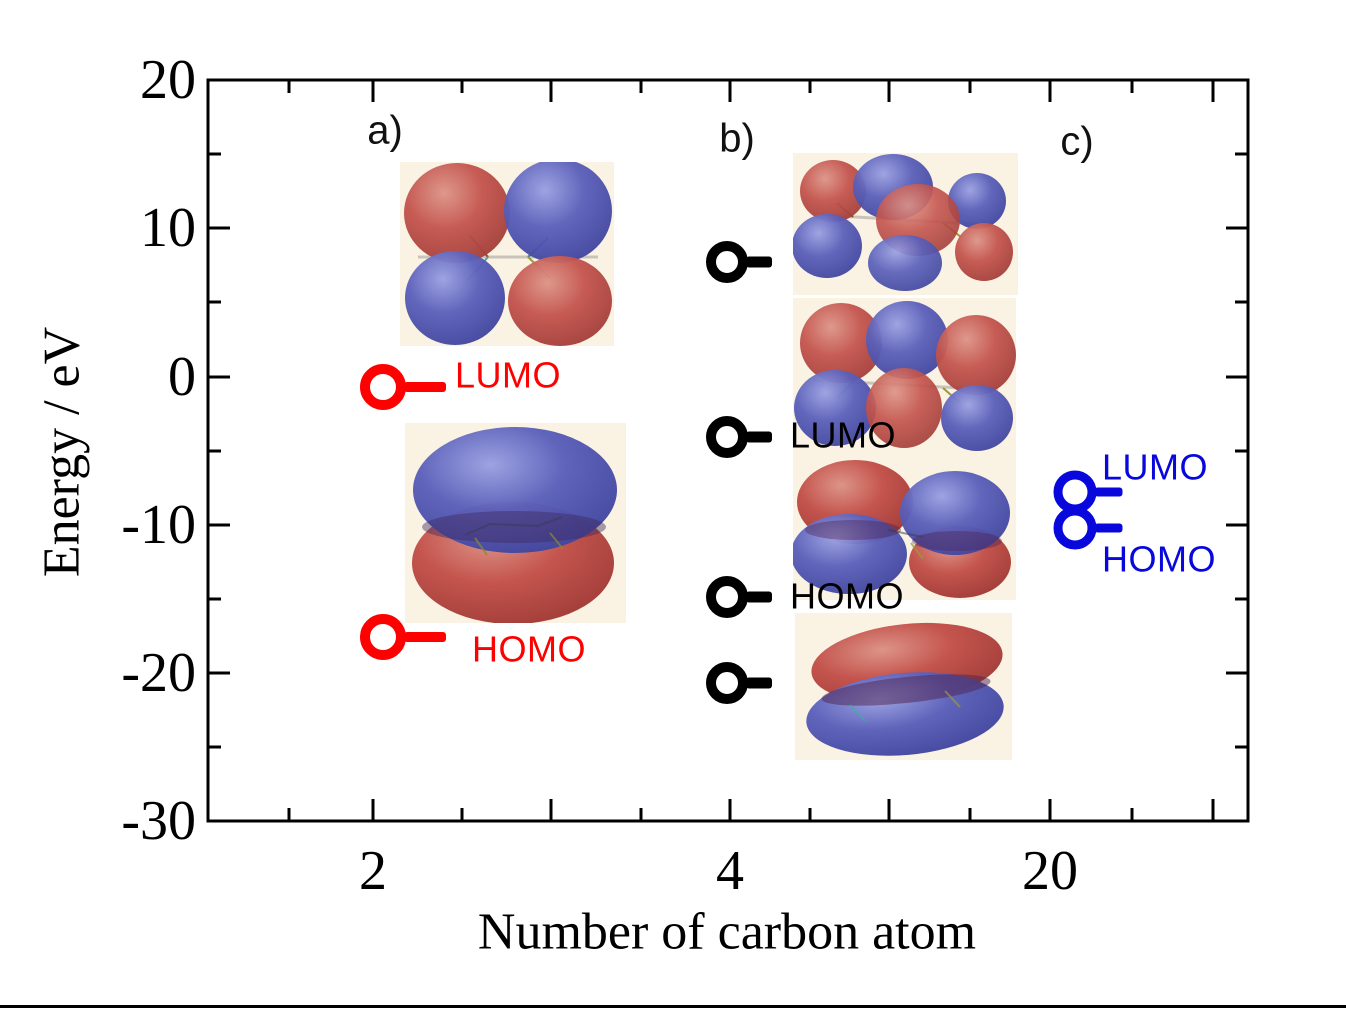 Image resolution: width=1346 pixels, height=1010 pixels. What do you see at coordinates (529, 649) in the screenshot?
I see `marker-label-homo-x2: HOMO` at bounding box center [529, 649].